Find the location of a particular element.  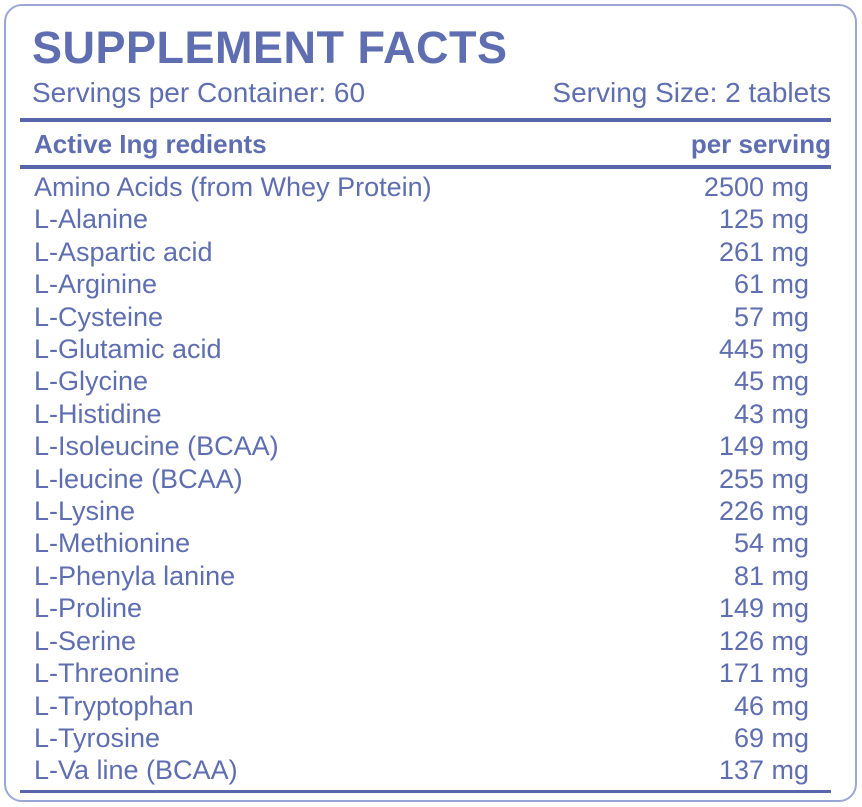

ingredient-name: L-Aspartic acid is located at coordinates (123, 251).